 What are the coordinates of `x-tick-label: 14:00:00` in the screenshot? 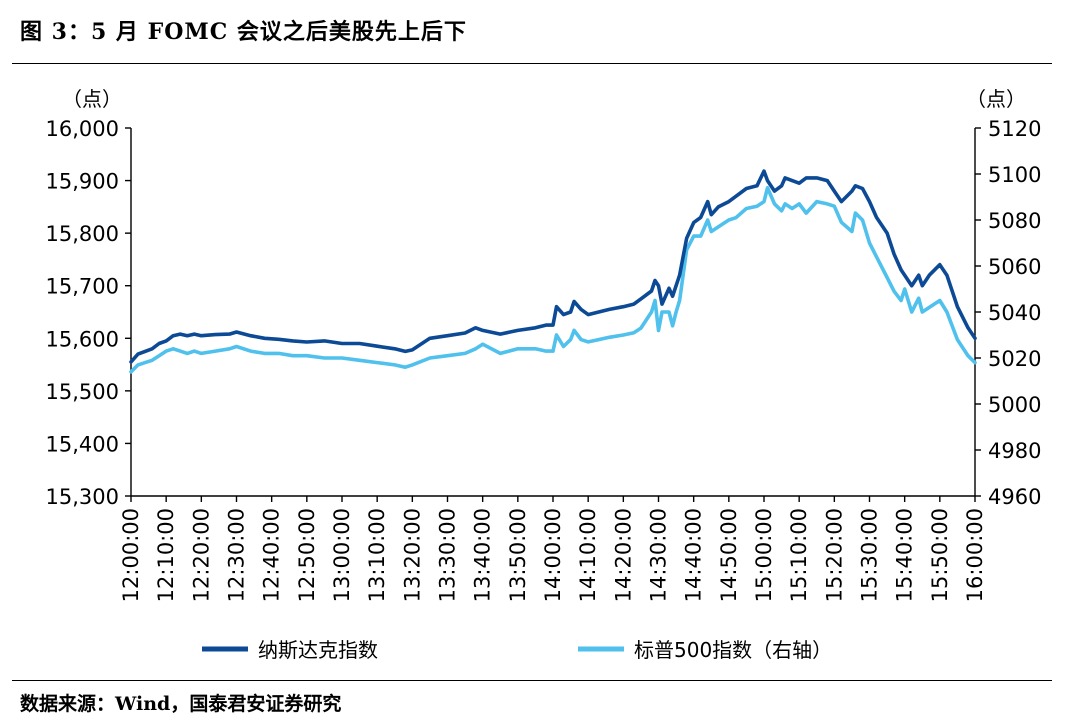 It's located at (553, 555).